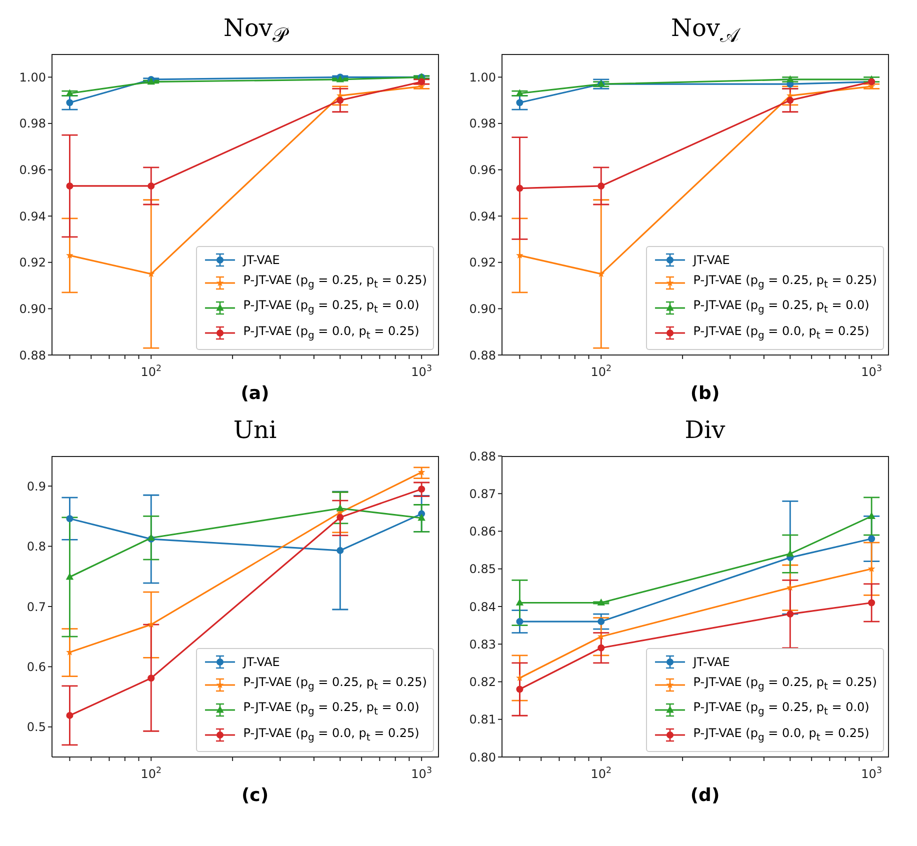 The image size is (917, 846). I want to click on y-tick-label: 0.5, so click(36, 727).